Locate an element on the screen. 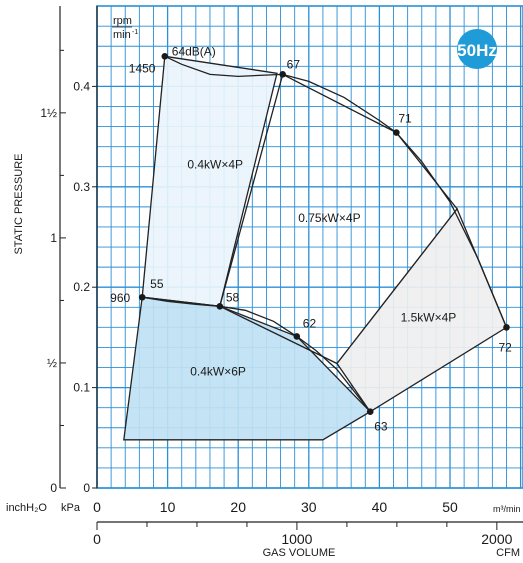 Image resolution: width=523 pixels, height=563 pixels. y-axis-title: STATIC PRESSURE is located at coordinates (19, 203).